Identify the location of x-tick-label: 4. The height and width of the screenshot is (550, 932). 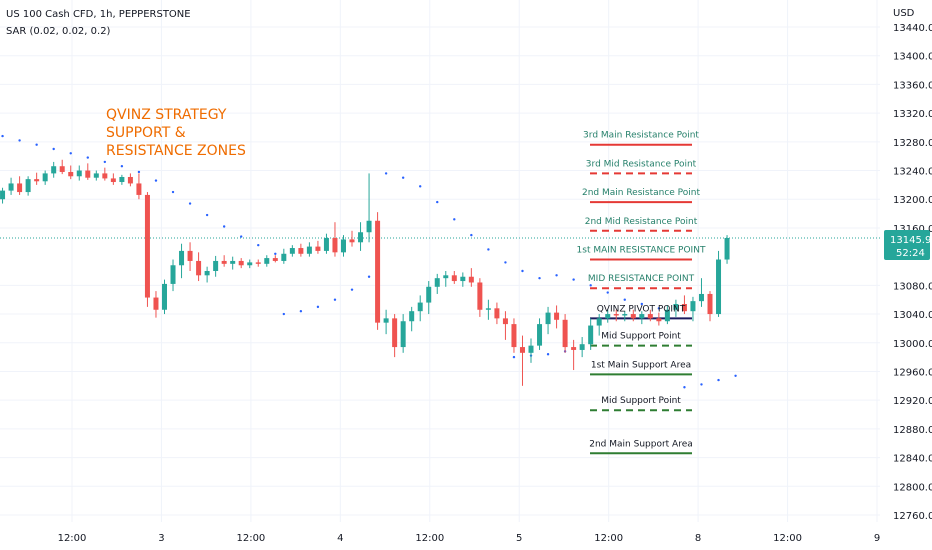
(340, 538).